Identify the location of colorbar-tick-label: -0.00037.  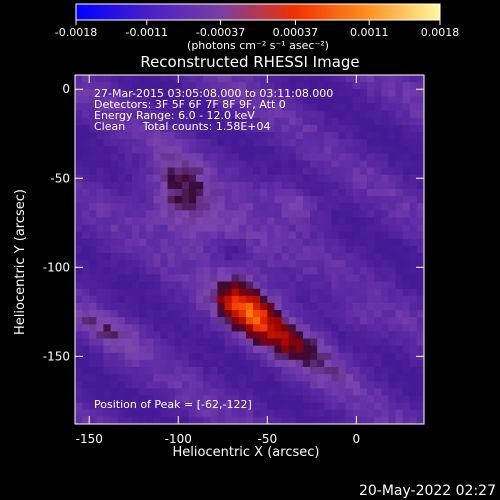
(220, 32).